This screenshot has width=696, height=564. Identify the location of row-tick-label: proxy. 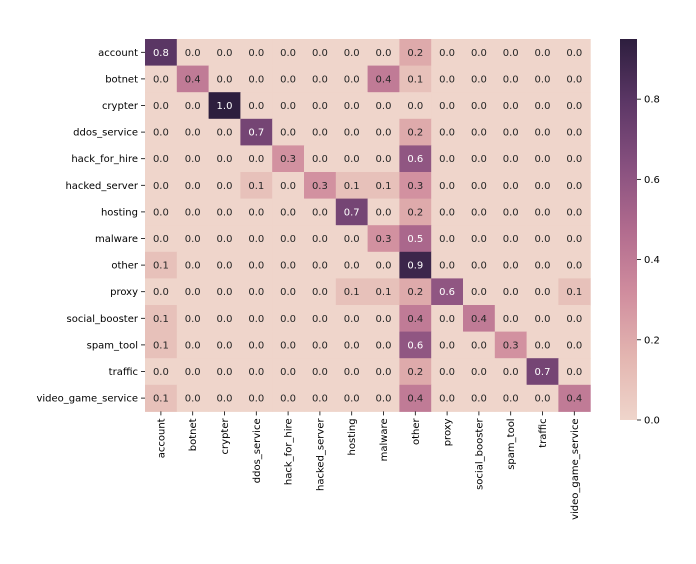
(124, 292).